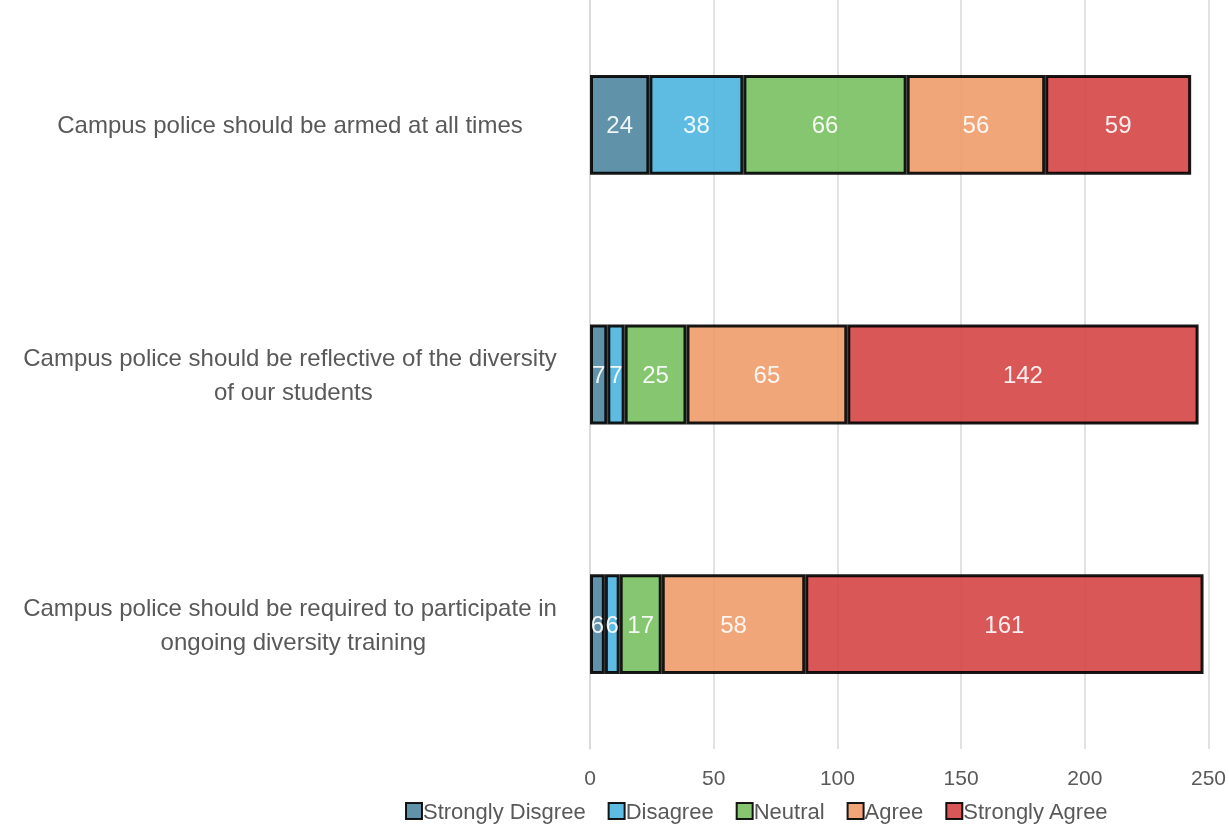 The width and height of the screenshot is (1229, 829). What do you see at coordinates (641, 624) in the screenshot?
I see `data-label: 17` at bounding box center [641, 624].